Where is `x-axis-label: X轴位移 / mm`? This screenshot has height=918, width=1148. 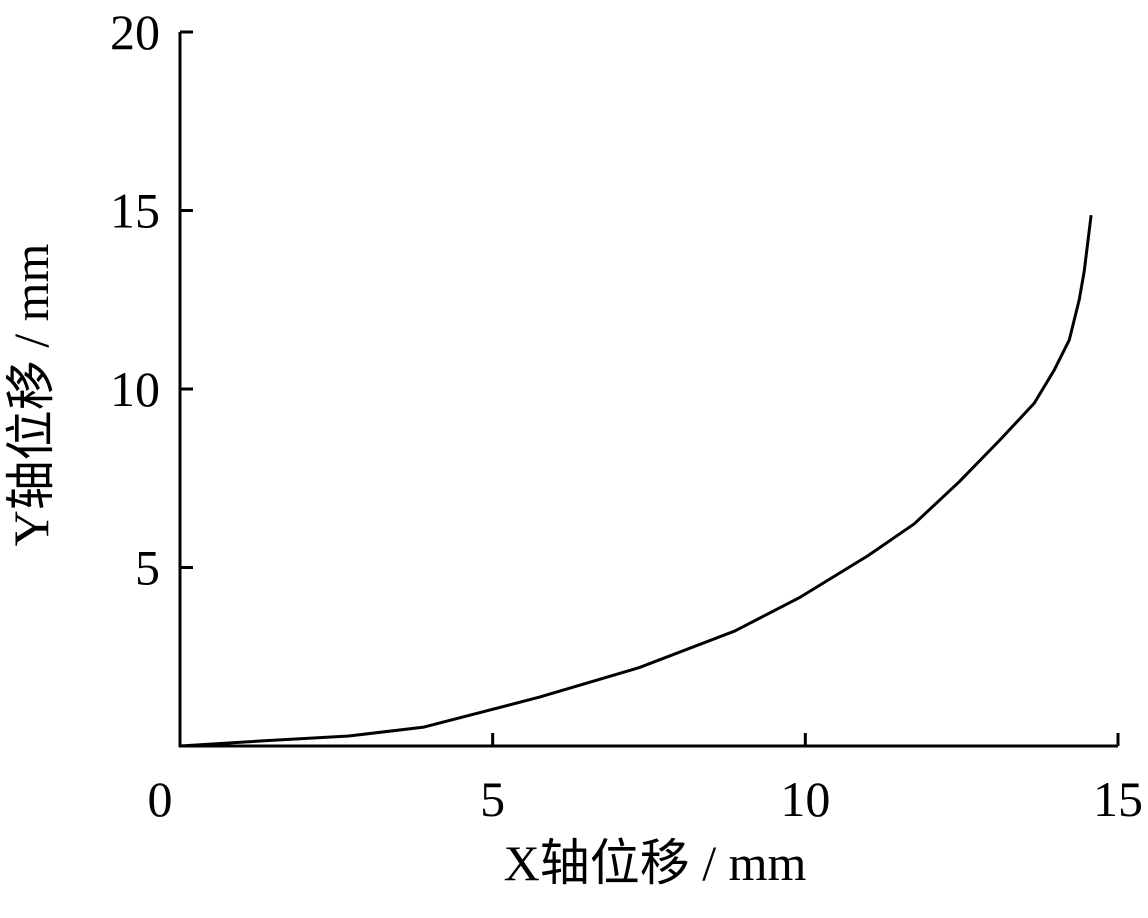
x-axis-label: X轴位移 / mm is located at coordinates (655, 863).